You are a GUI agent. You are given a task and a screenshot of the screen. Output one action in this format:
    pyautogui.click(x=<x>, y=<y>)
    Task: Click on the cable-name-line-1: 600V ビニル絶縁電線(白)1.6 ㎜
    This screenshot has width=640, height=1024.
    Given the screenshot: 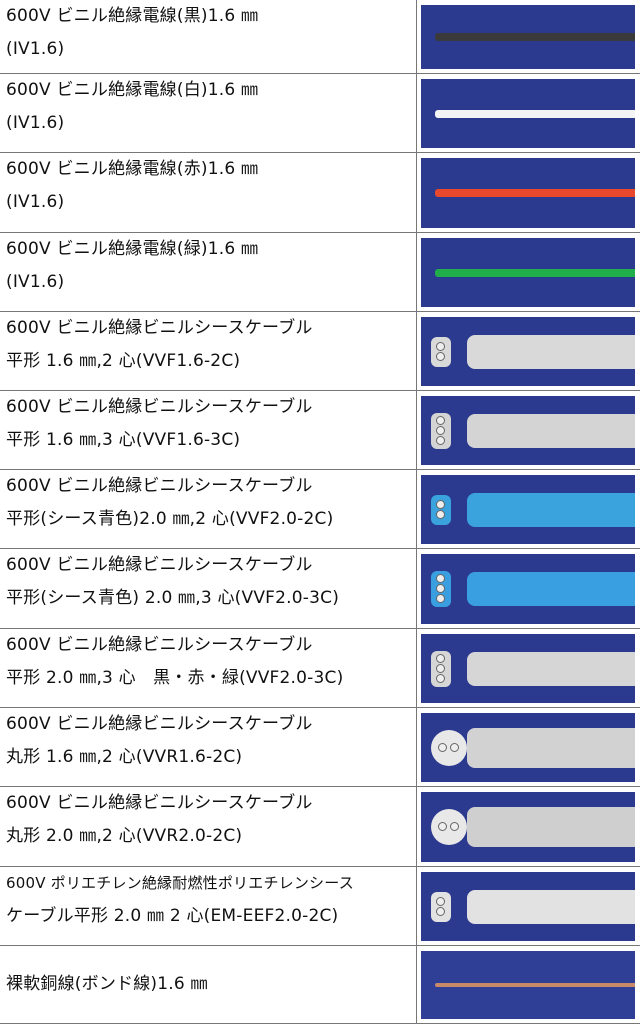 What is the action you would take?
    pyautogui.click(x=132, y=90)
    